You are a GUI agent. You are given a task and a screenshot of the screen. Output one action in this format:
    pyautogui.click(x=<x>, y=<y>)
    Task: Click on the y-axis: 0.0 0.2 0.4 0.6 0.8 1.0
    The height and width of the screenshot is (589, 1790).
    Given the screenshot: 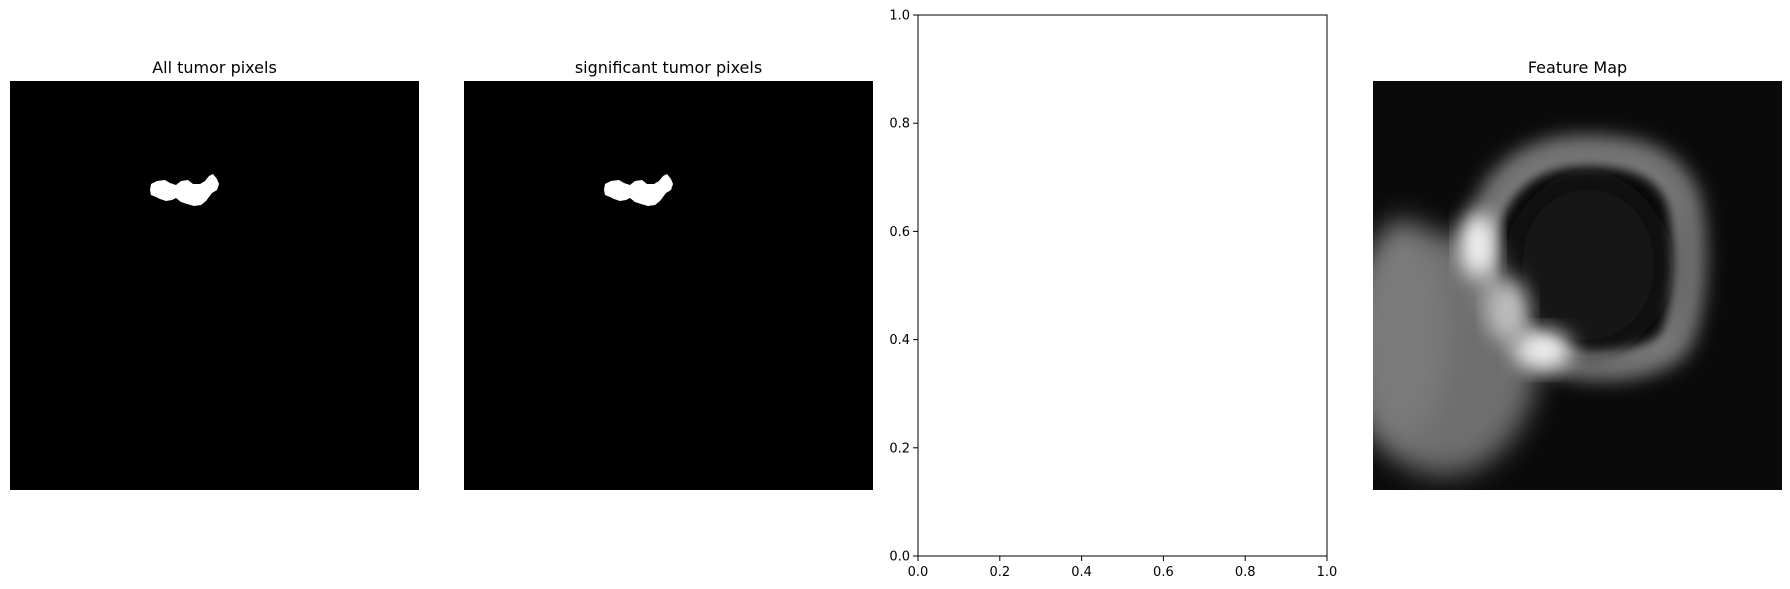 What is the action you would take?
    pyautogui.click(x=903, y=287)
    